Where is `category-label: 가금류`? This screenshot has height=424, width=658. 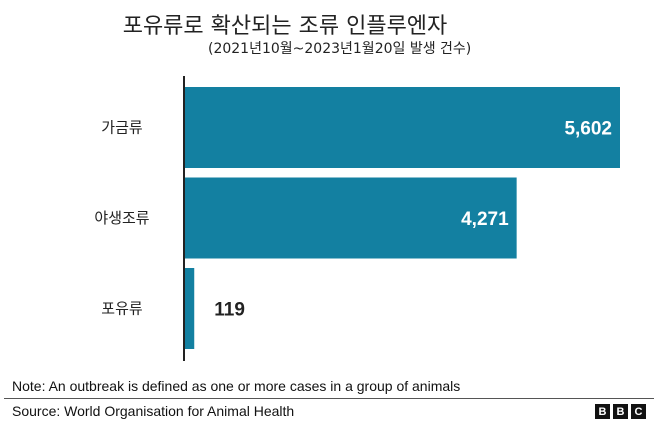 category-label: 가금류 is located at coordinates (122, 128).